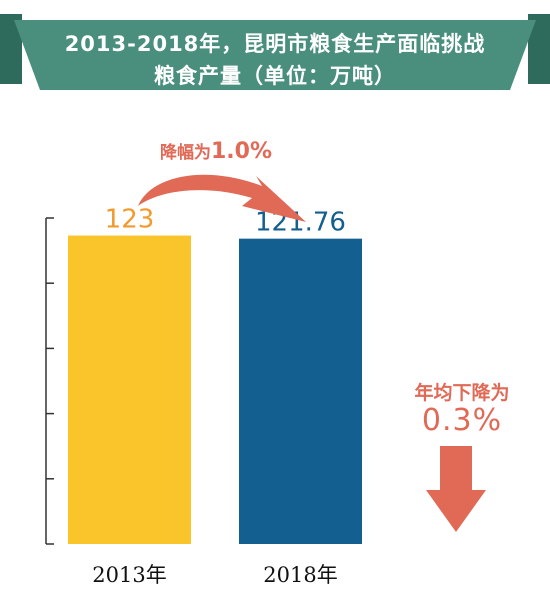  What do you see at coordinates (462, 391) in the screenshot?
I see `annual-change-label: 年均下降为` at bounding box center [462, 391].